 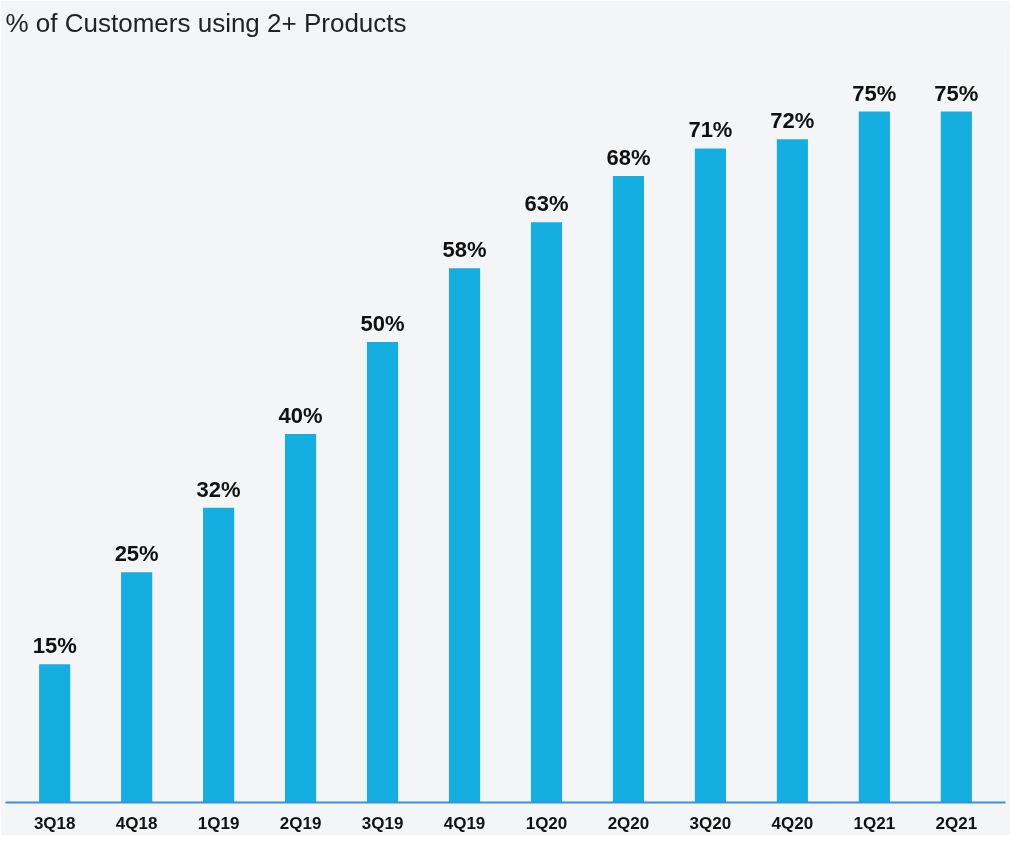 What do you see at coordinates (136, 823) in the screenshot?
I see `x-tick-label: 4Q18` at bounding box center [136, 823].